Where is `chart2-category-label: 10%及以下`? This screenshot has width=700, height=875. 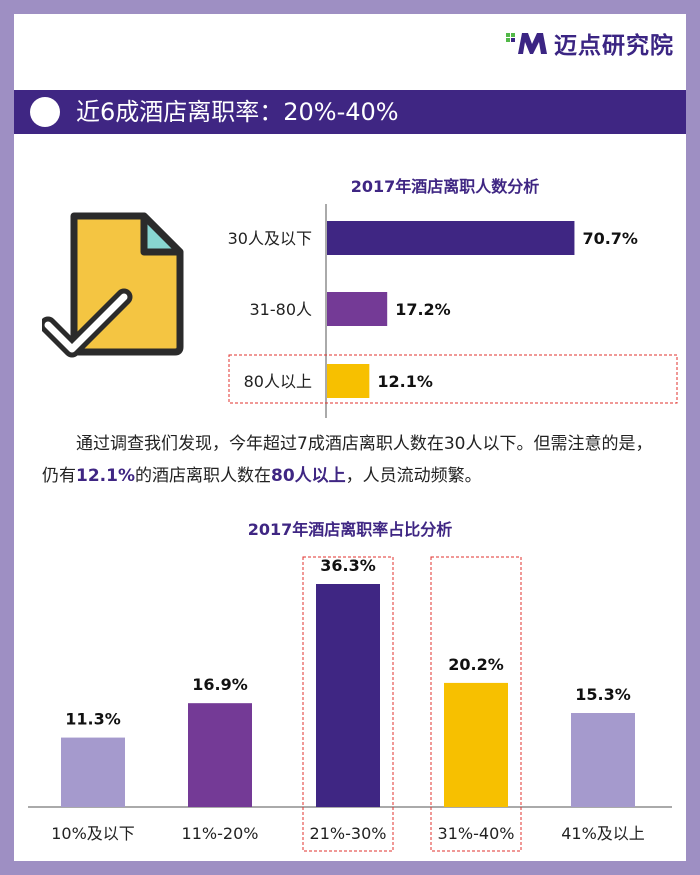
chart2-category-label: 10%及以下 is located at coordinates (93, 833).